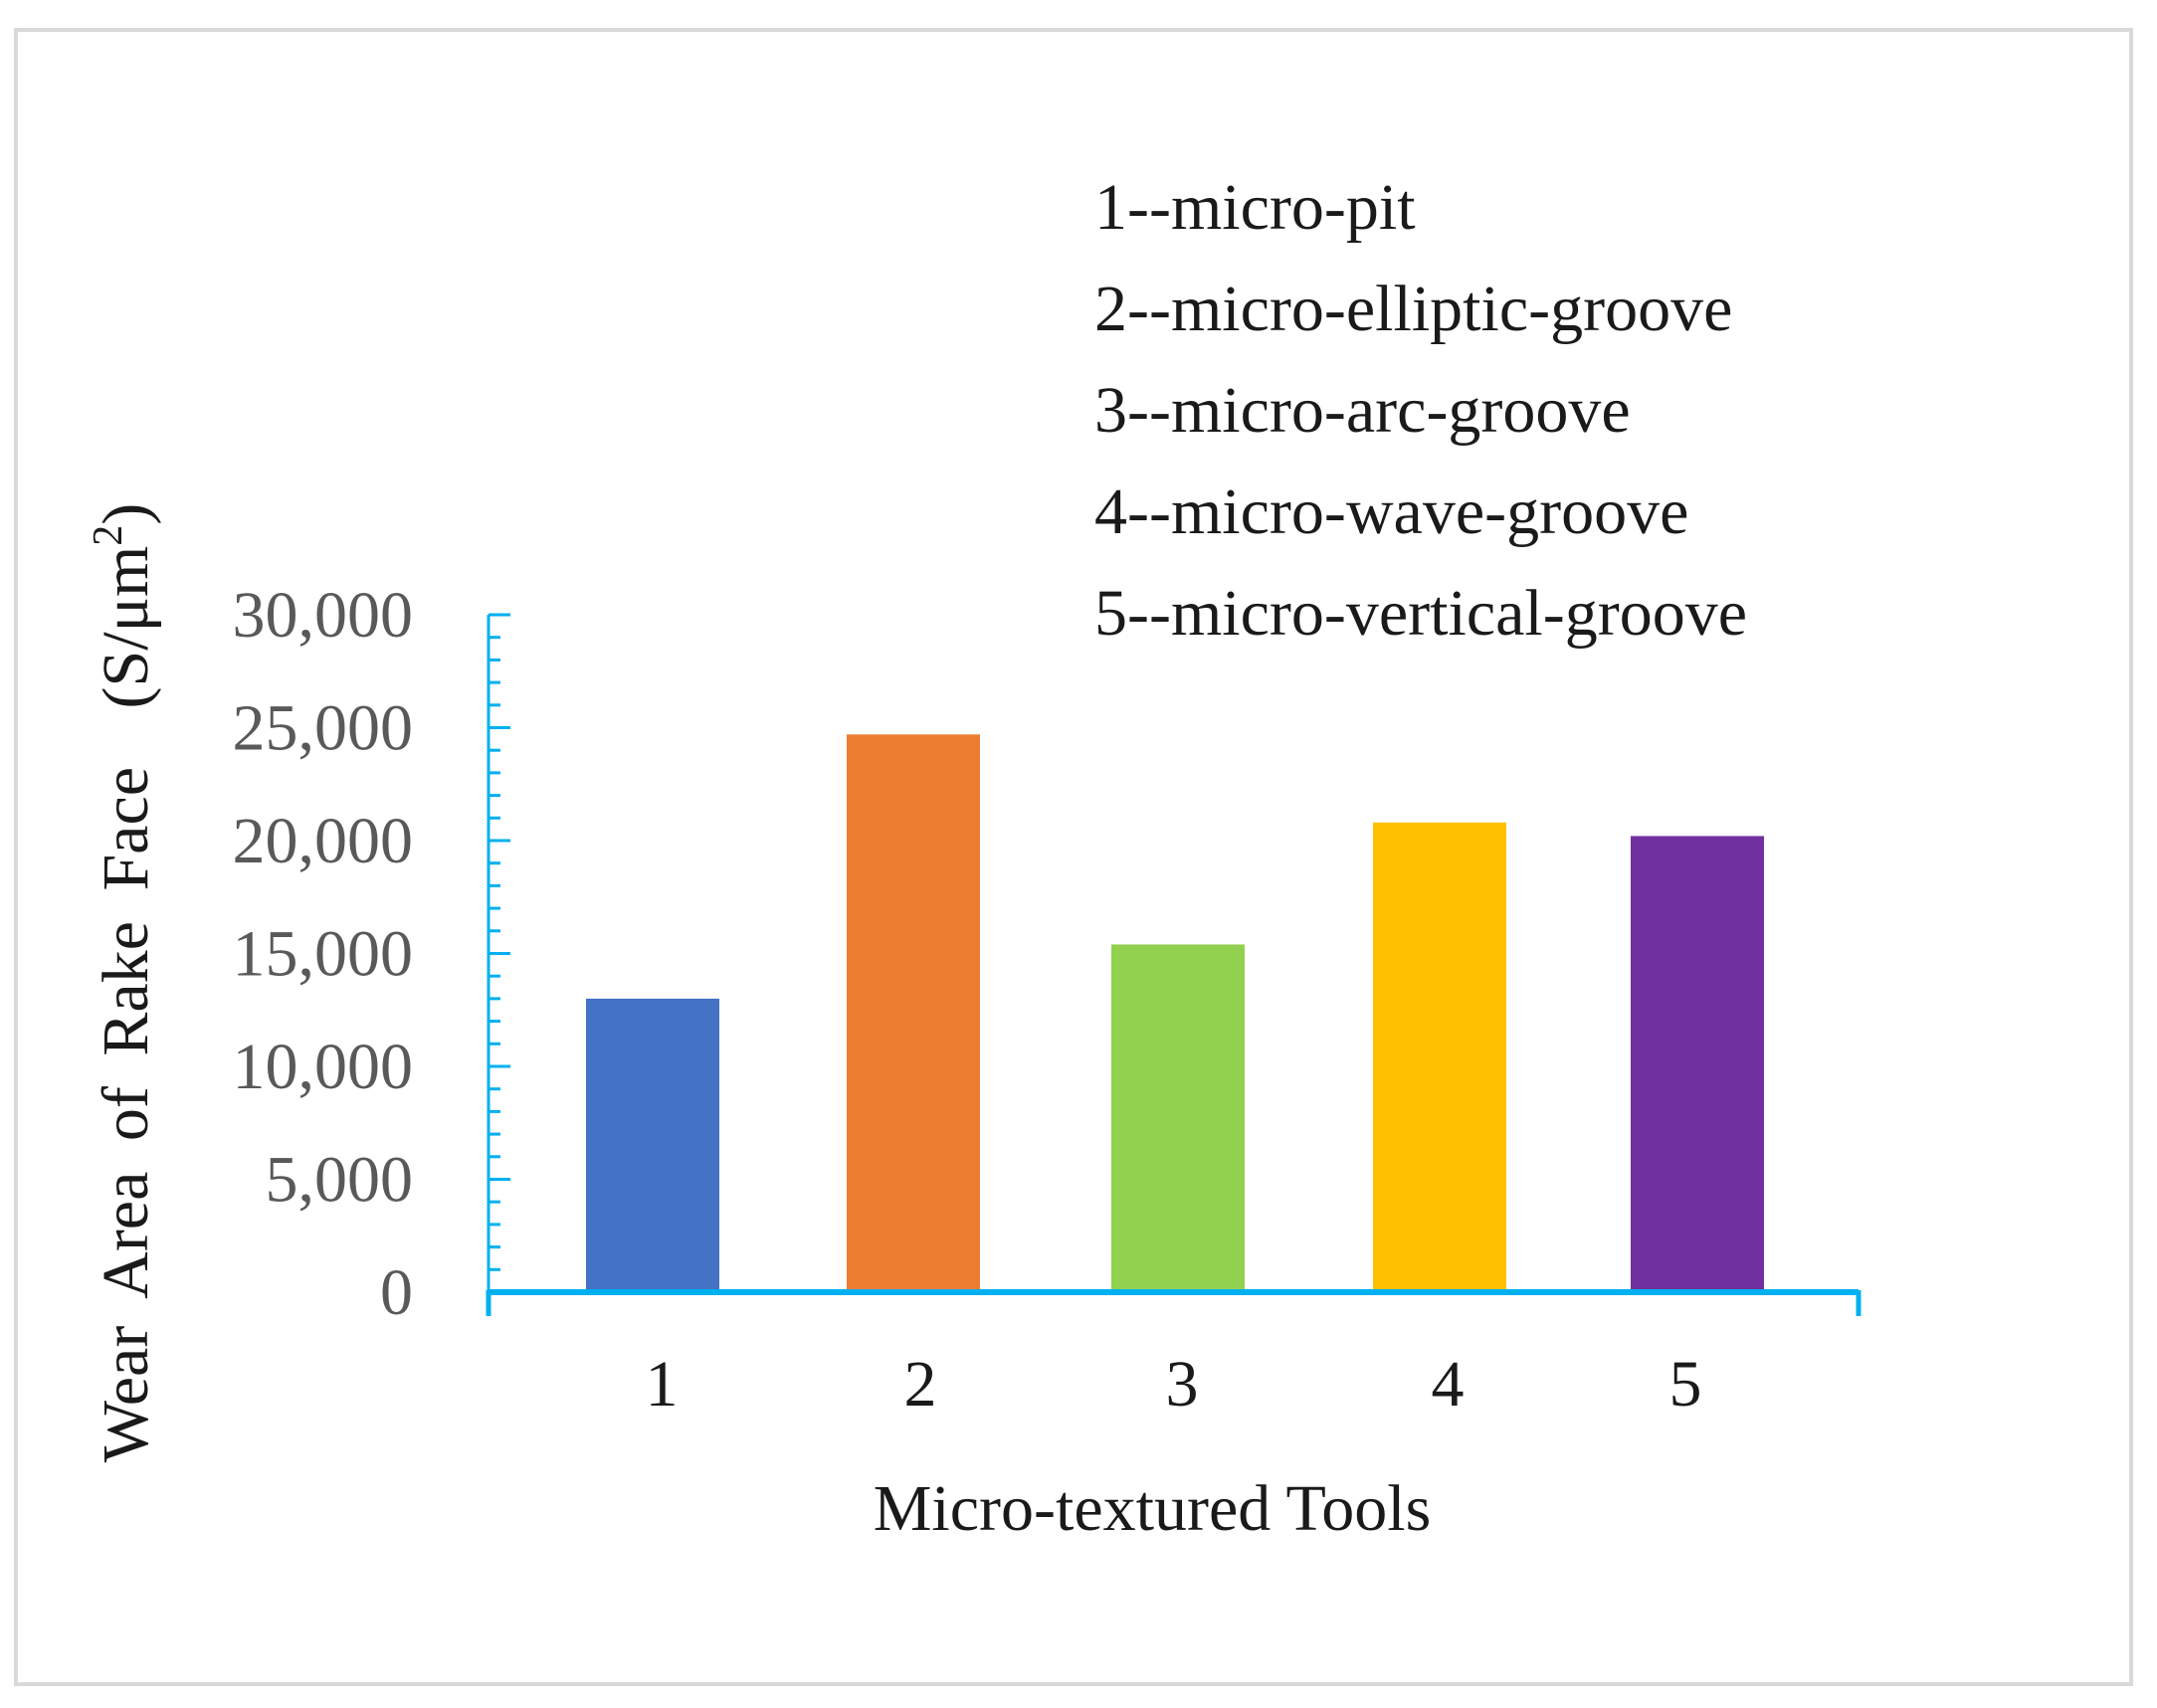  I want to click on y-tick-label: 5,000, so click(340, 1180).